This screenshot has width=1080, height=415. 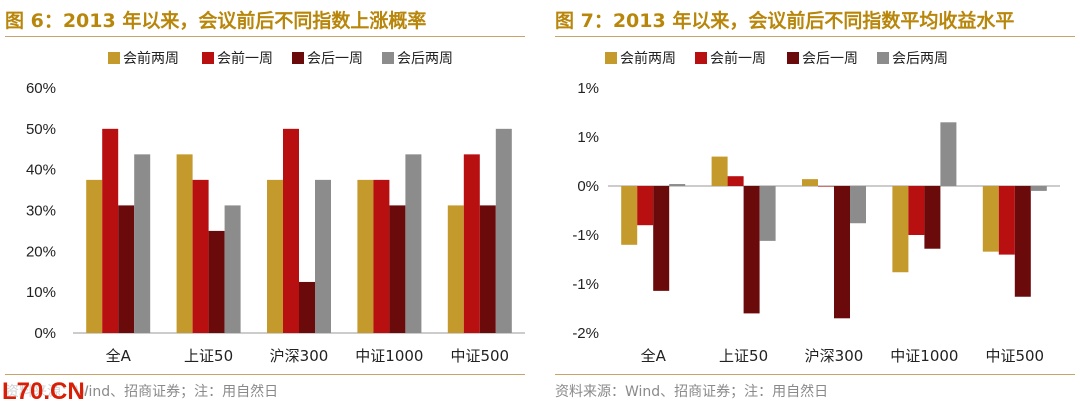 What do you see at coordinates (216, 21) in the screenshot?
I see `chart-title: 图 6：2013 年以来，会议前后不同指数上涨概率` at bounding box center [216, 21].